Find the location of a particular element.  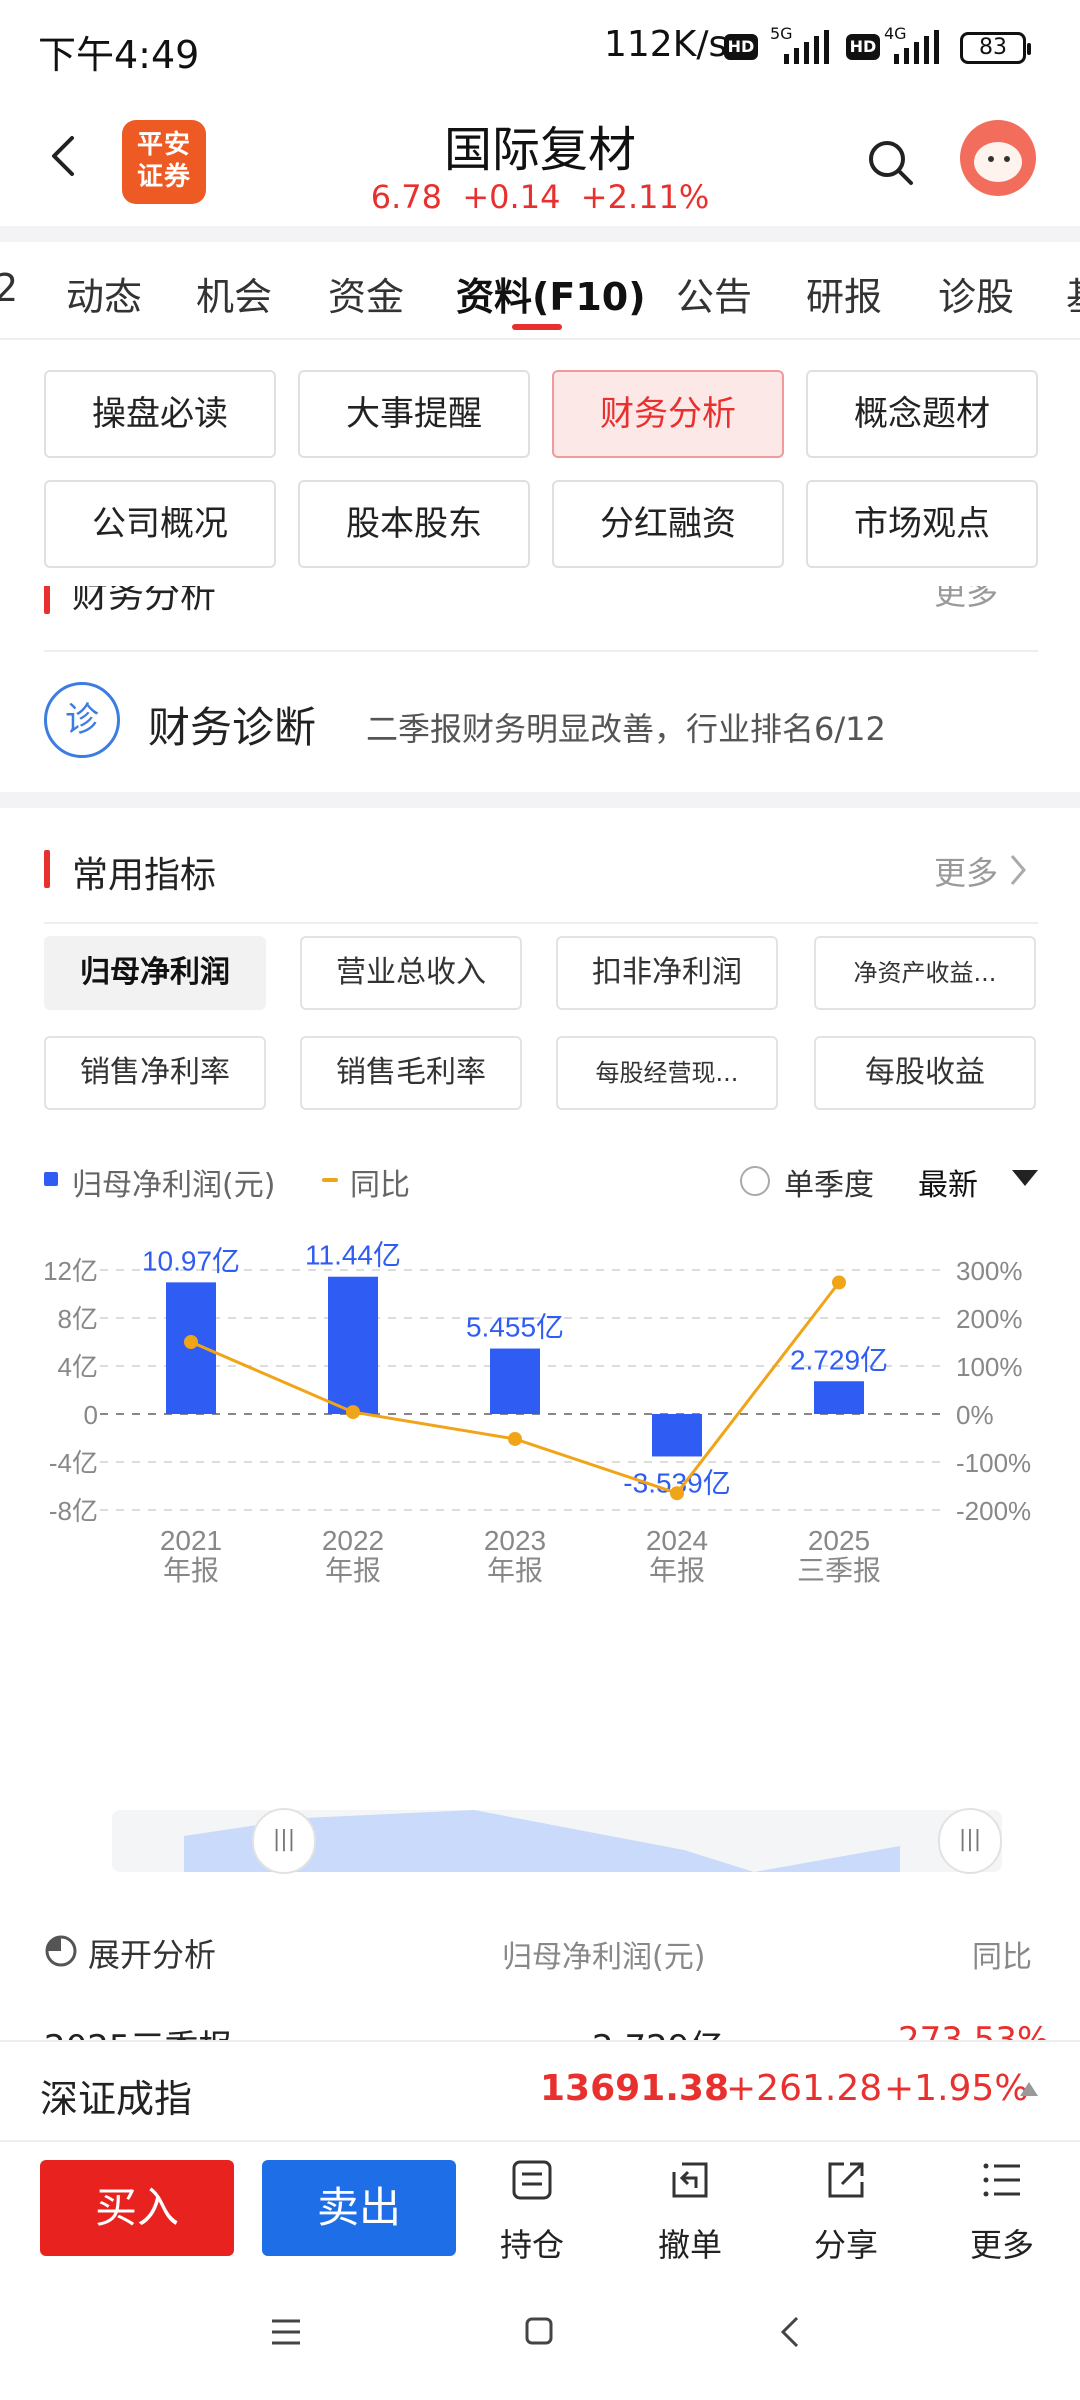

y-right-tick: -200% is located at coordinates (993, 1511).